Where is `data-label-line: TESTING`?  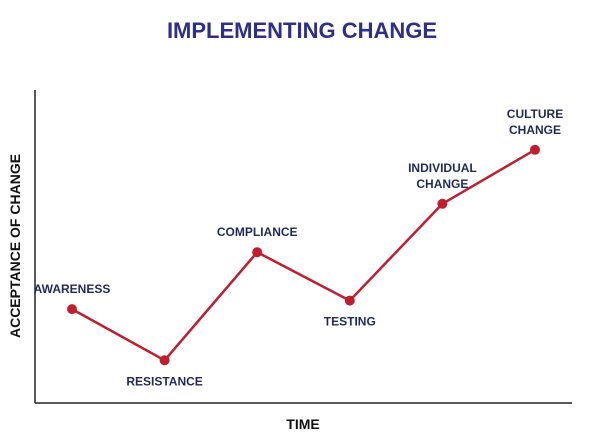 data-label-line: TESTING is located at coordinates (350, 322).